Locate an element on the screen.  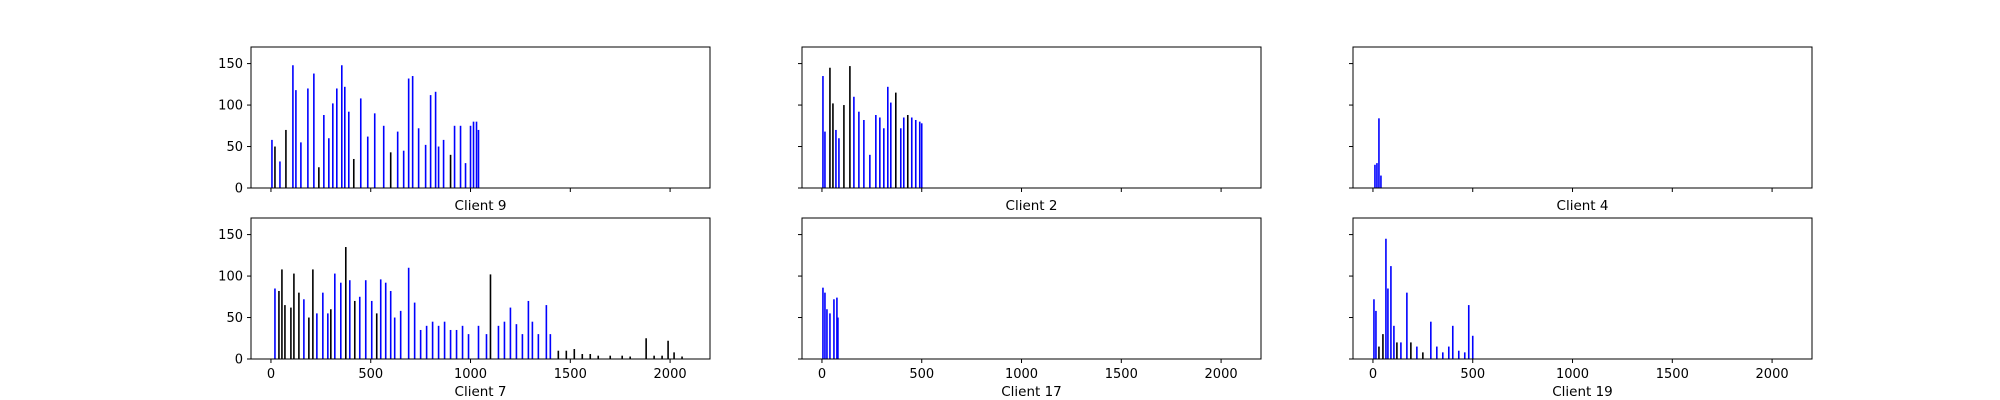
x-tick-label: 500 is located at coordinates (921, 374).